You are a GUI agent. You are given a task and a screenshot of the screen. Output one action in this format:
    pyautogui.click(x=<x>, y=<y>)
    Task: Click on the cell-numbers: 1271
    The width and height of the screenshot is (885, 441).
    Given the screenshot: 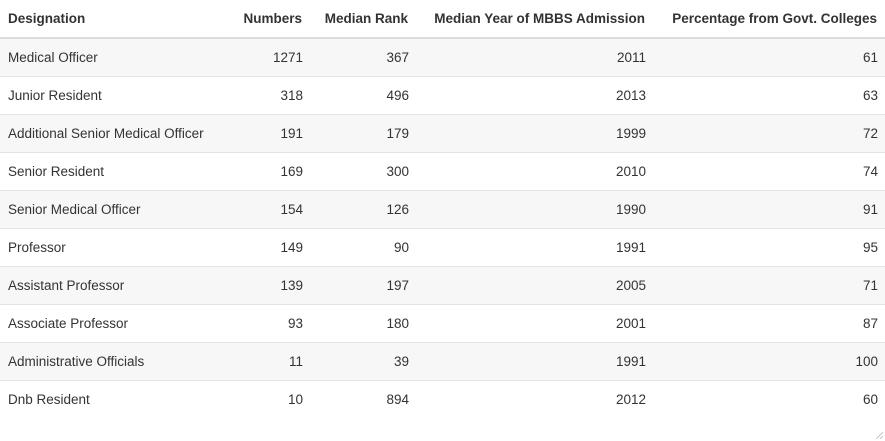 What is the action you would take?
    pyautogui.click(x=287, y=57)
    